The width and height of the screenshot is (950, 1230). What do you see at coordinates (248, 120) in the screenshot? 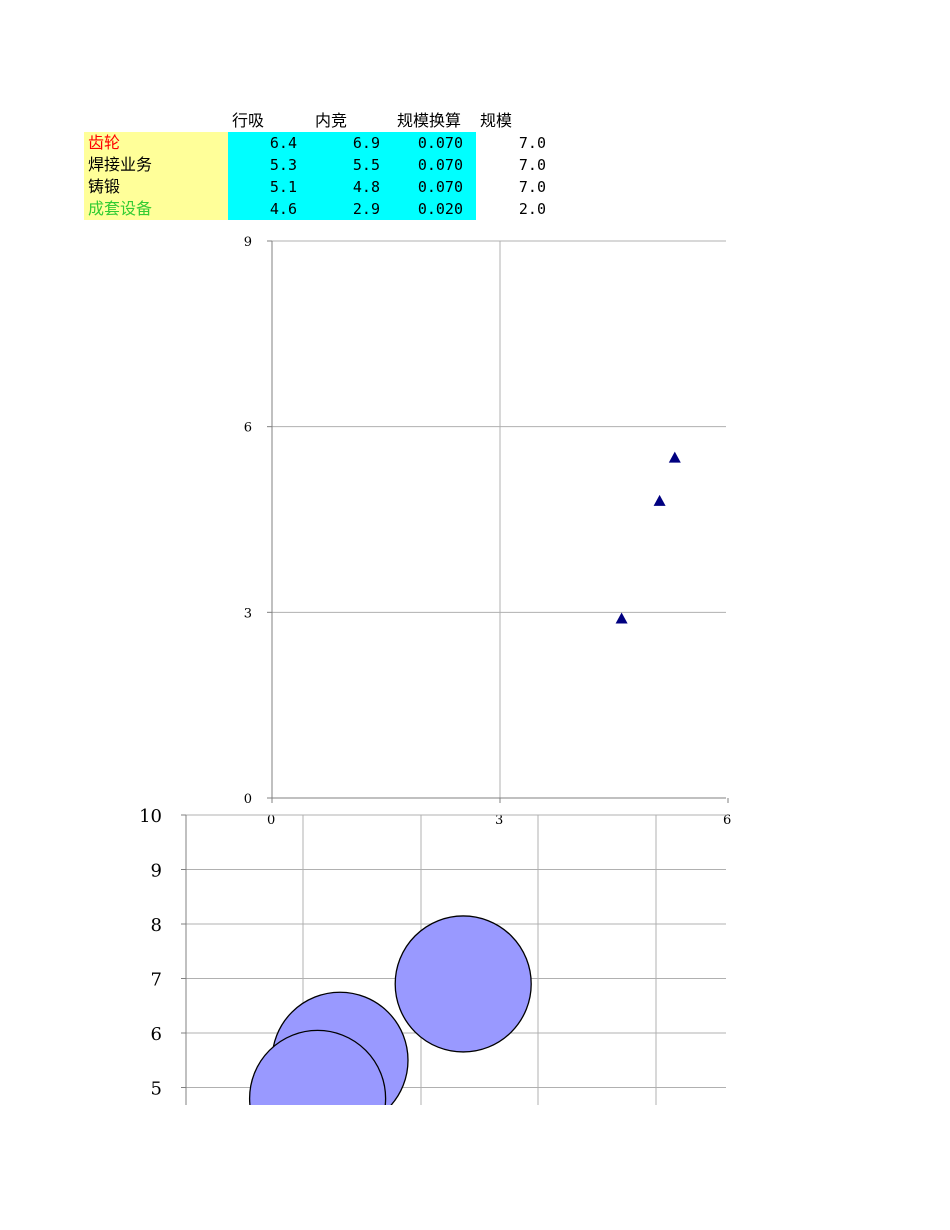
I see `header-hangxi: 行吸` at bounding box center [248, 120].